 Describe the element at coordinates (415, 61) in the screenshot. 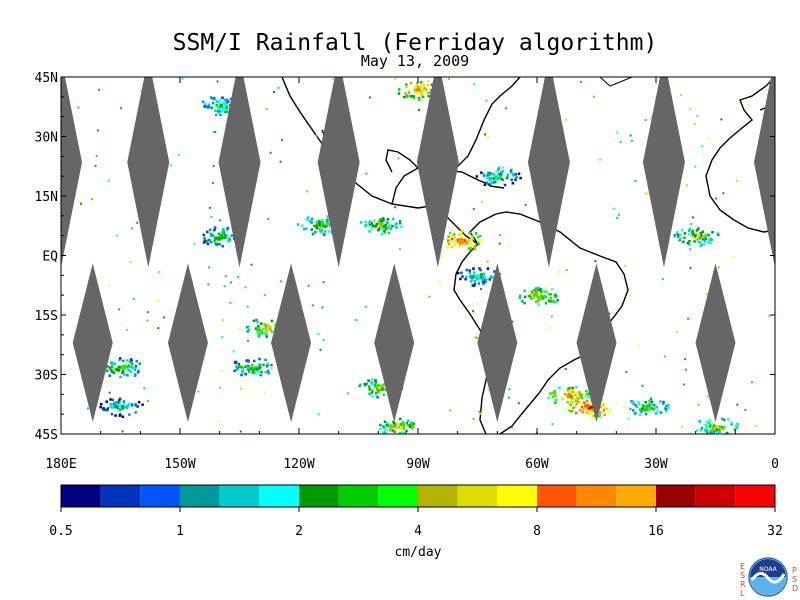

I see `chart-subtitle: May 13, 2009` at that location.